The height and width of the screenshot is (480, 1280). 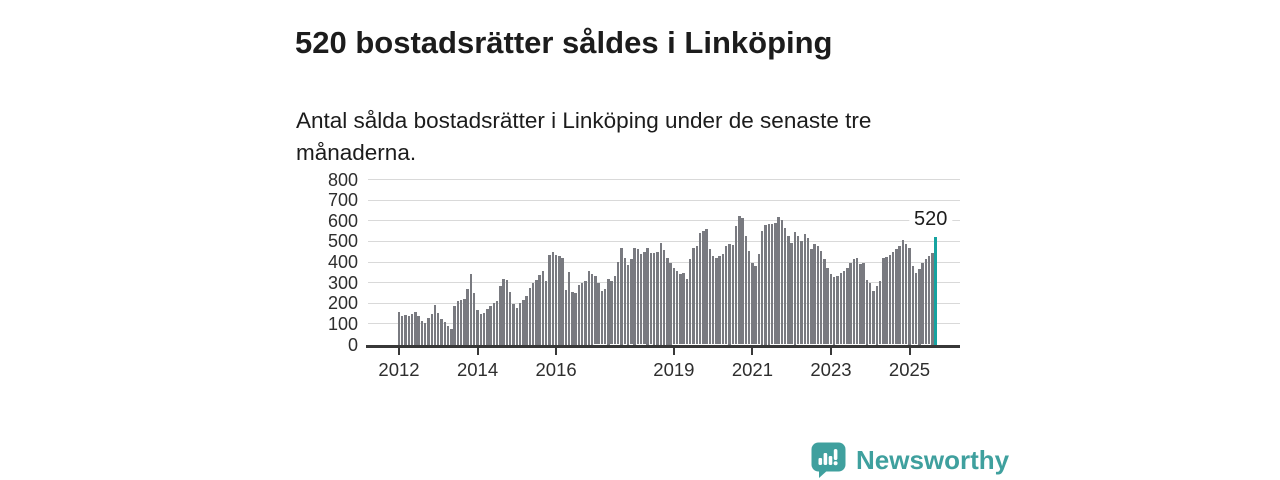 I want to click on y-tick-label: 500, so click(x=342, y=241).